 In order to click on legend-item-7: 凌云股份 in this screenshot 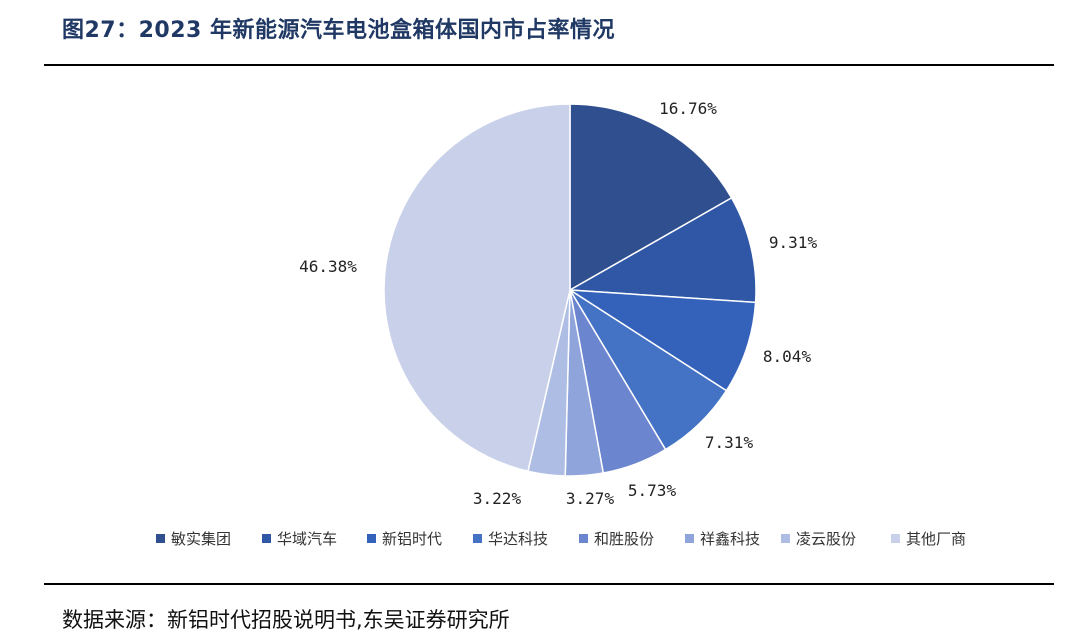, I will do `click(818, 539)`.